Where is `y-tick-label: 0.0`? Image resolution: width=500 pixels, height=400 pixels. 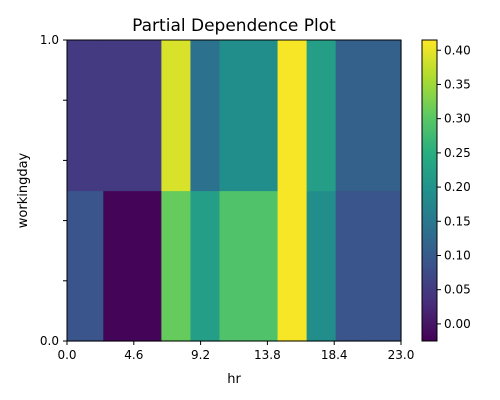 y-tick-label: 0.0 is located at coordinates (49, 341).